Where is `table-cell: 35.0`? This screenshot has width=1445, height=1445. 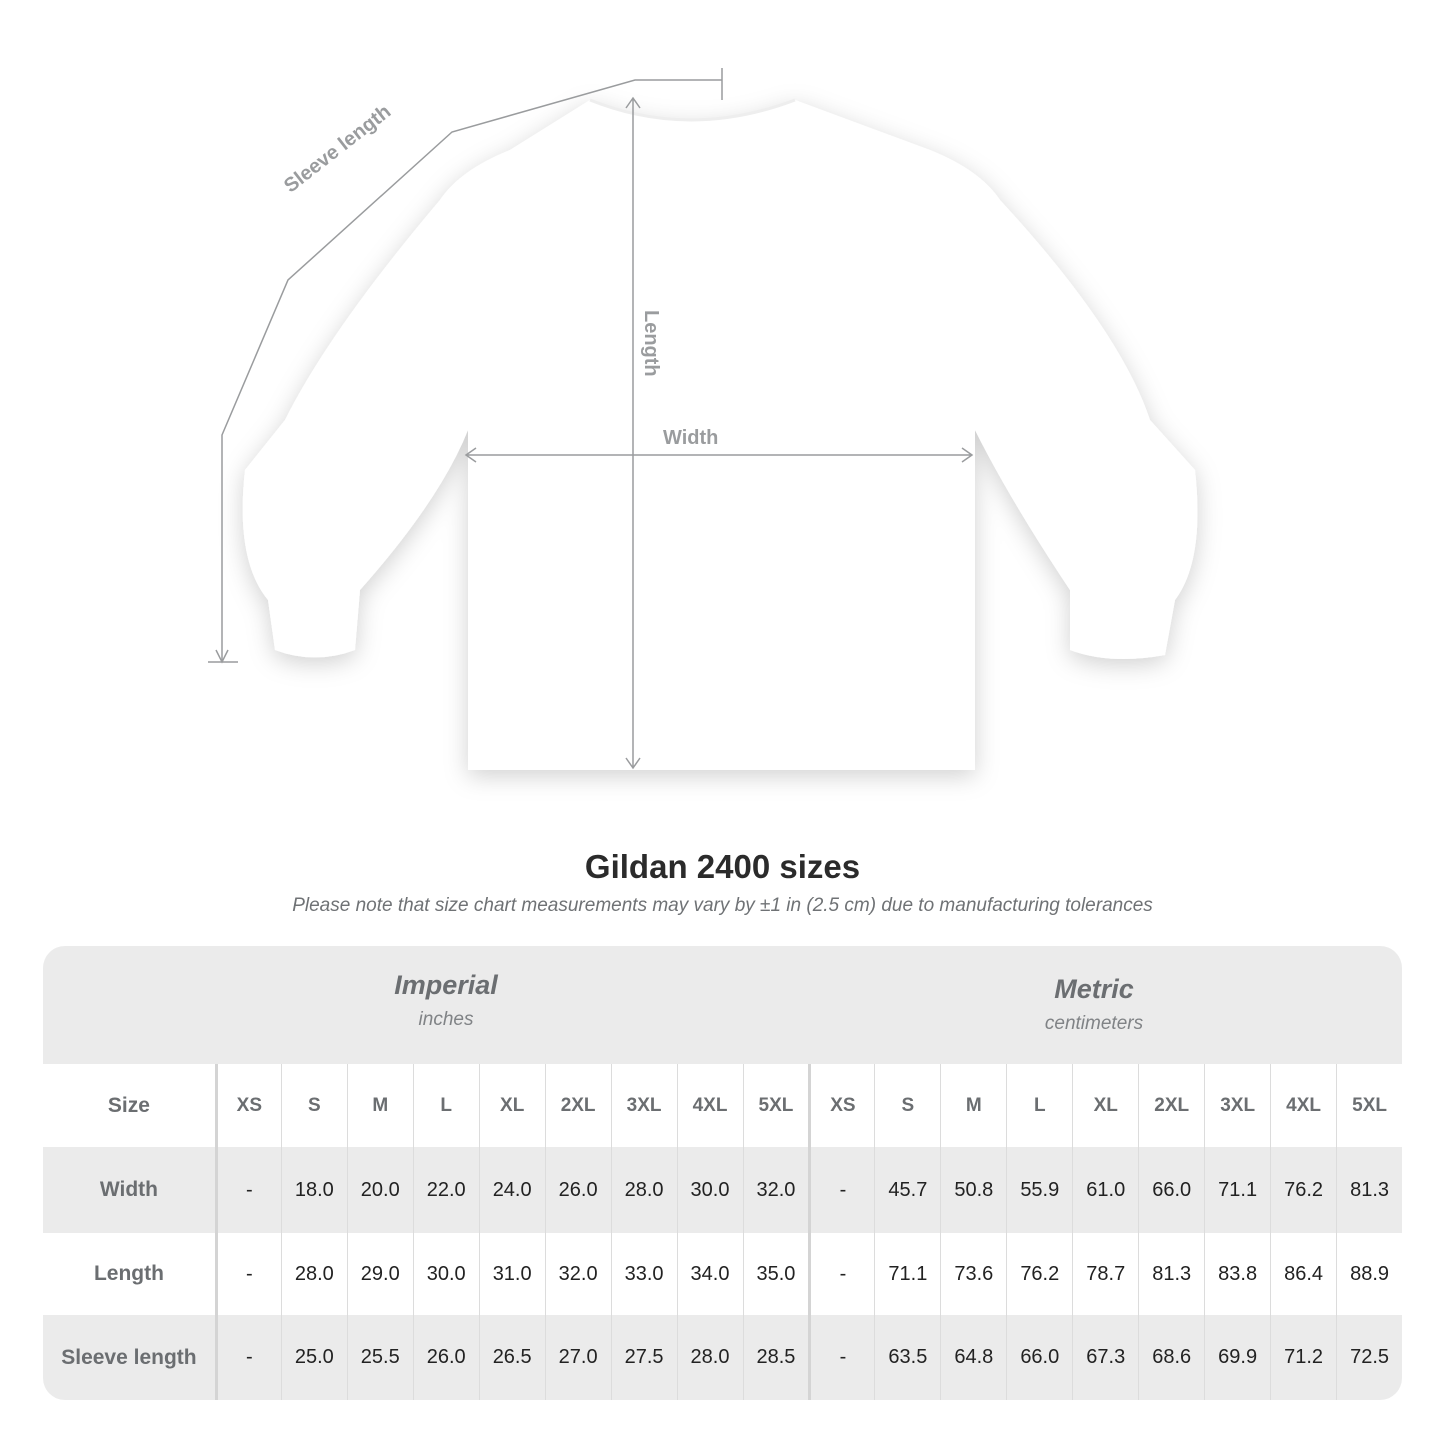
table-cell: 35.0 is located at coordinates (775, 1274).